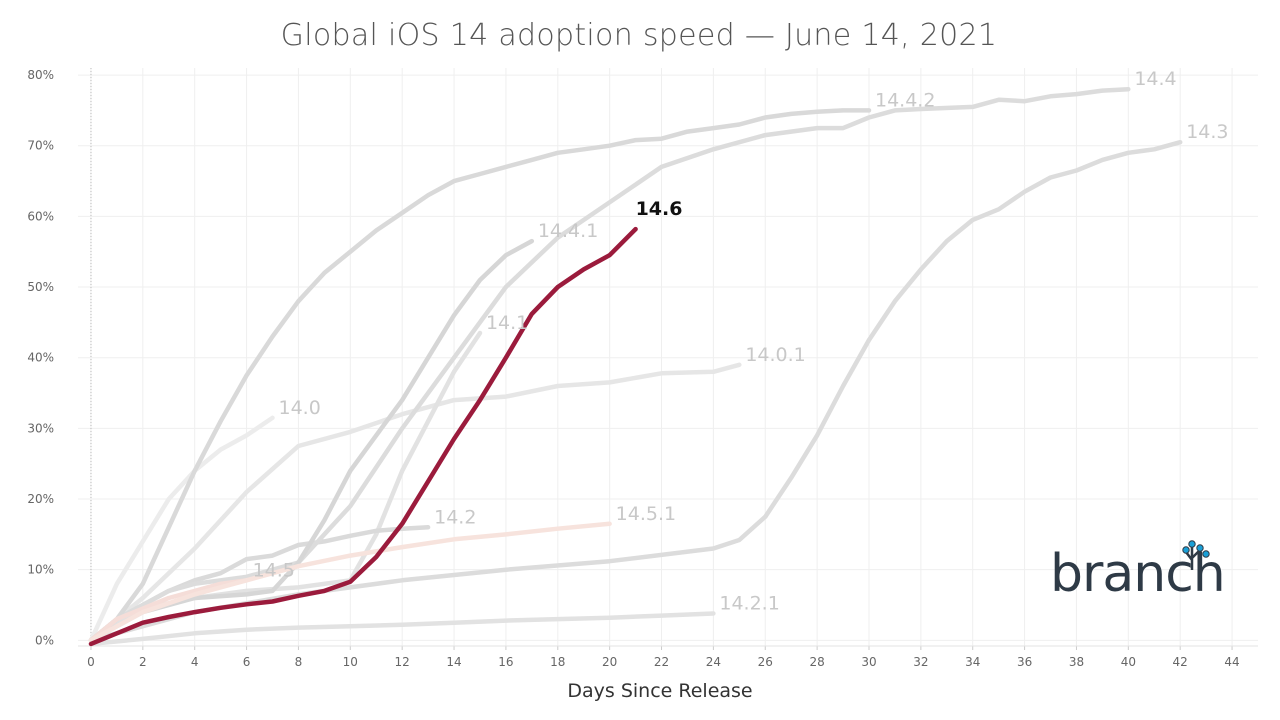 This screenshot has height=720, width=1280. What do you see at coordinates (765, 662) in the screenshot?
I see `x-tick-label: 26` at bounding box center [765, 662].